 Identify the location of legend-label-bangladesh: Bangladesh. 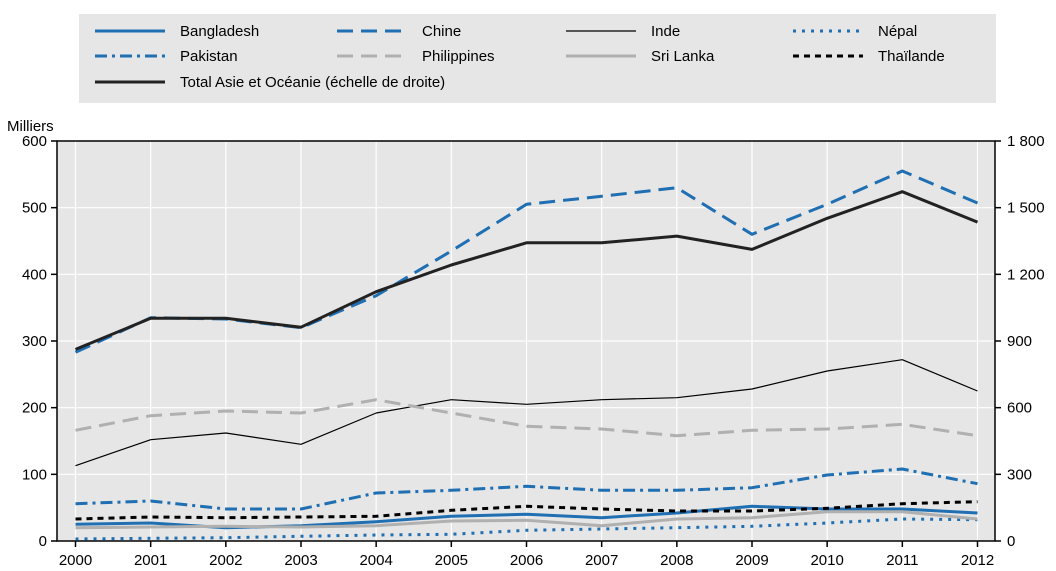
(219, 31).